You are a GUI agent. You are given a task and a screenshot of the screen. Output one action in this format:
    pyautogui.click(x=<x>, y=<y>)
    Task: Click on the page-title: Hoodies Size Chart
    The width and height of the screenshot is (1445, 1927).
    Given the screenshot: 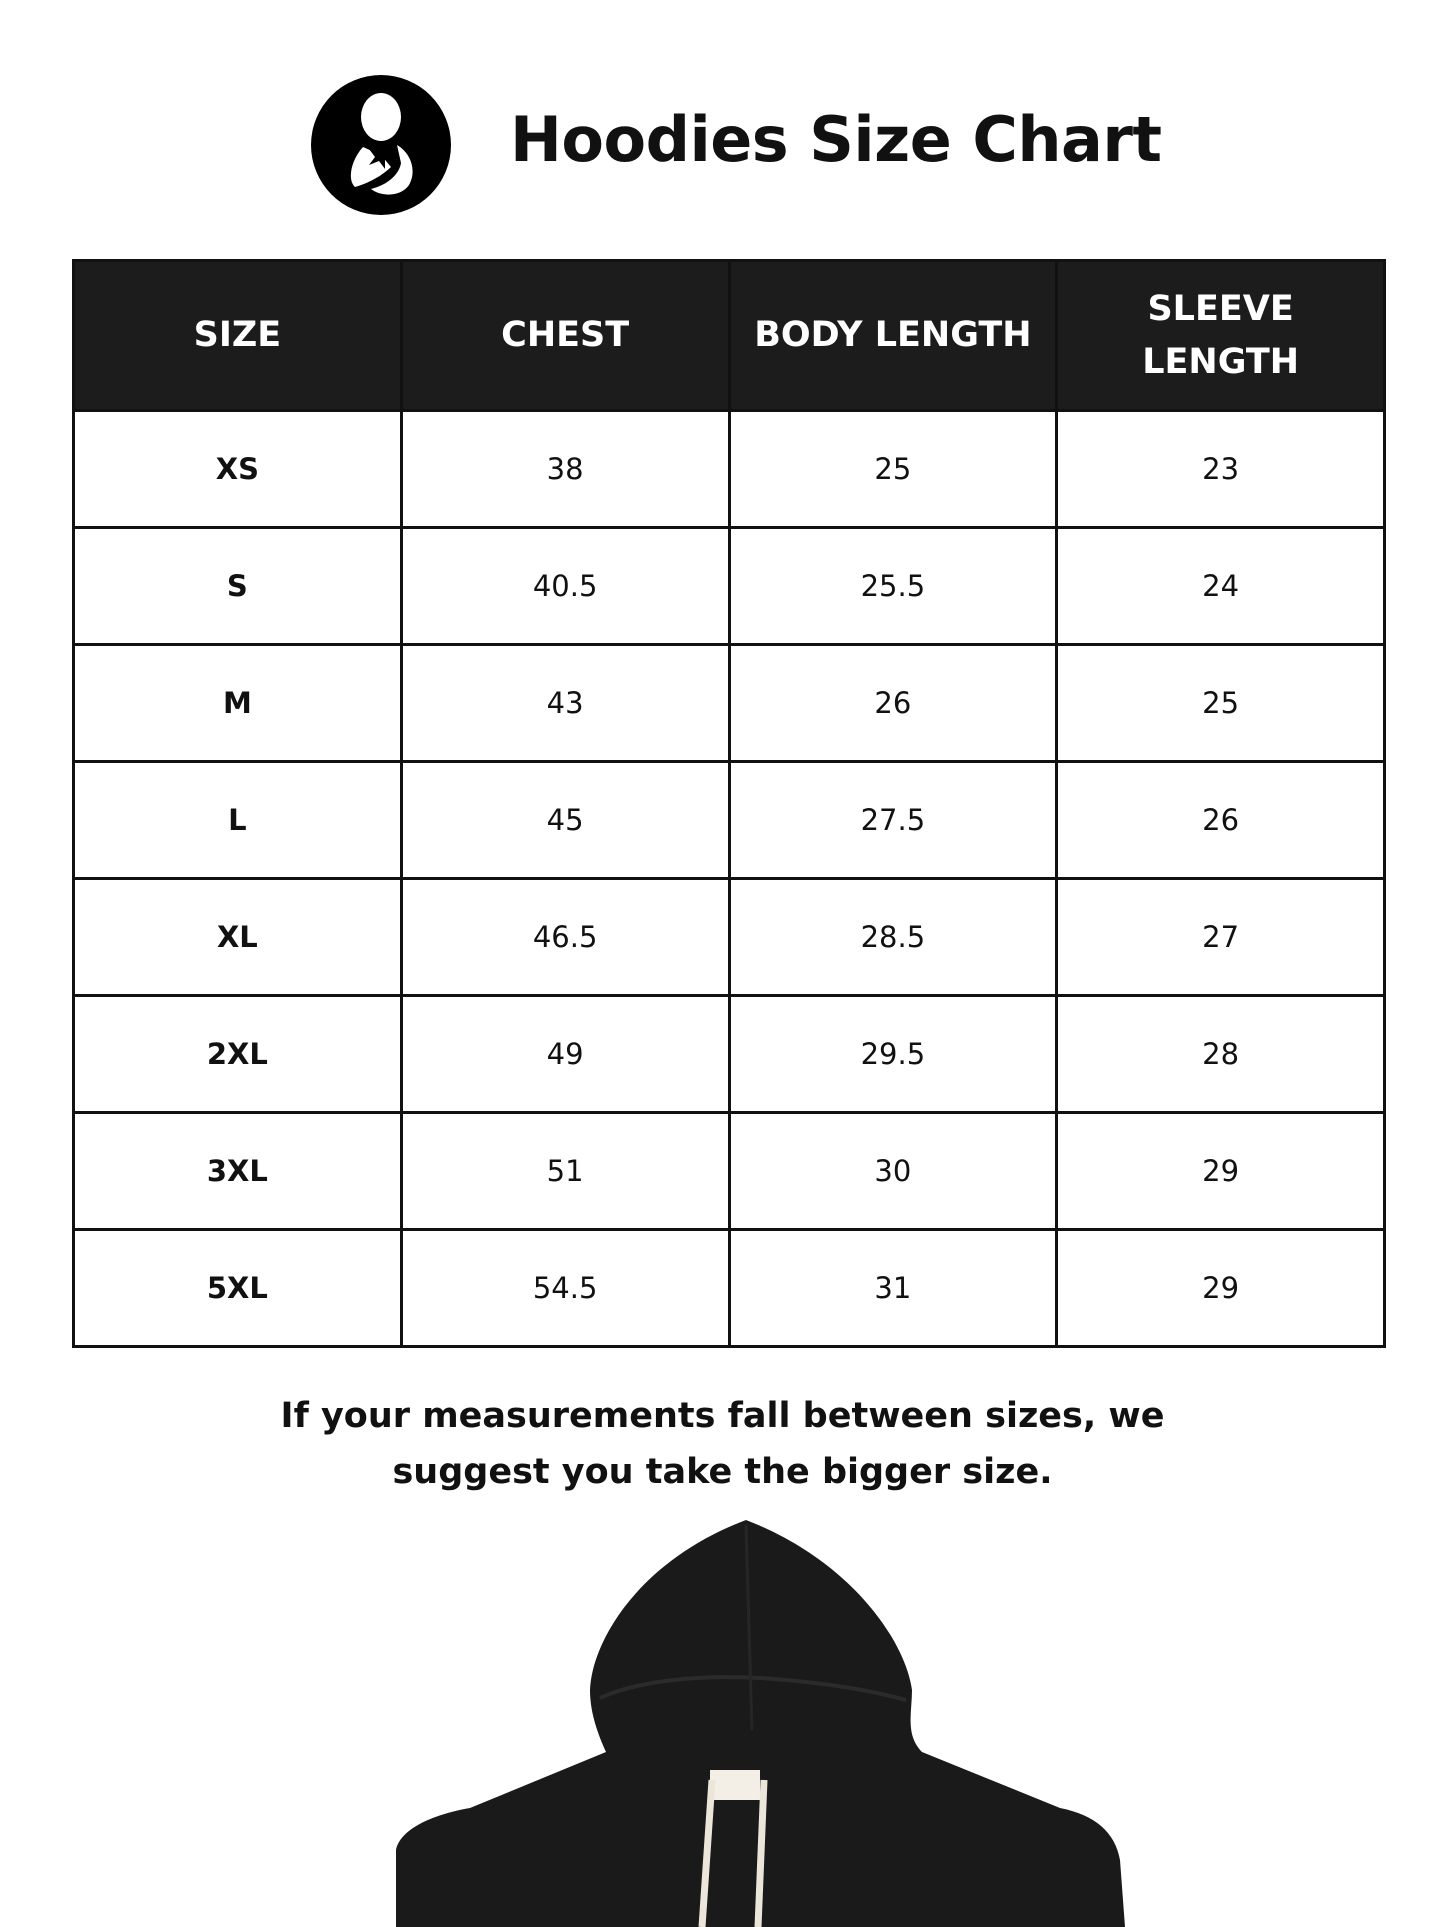 What is the action you would take?
    pyautogui.click(x=836, y=139)
    